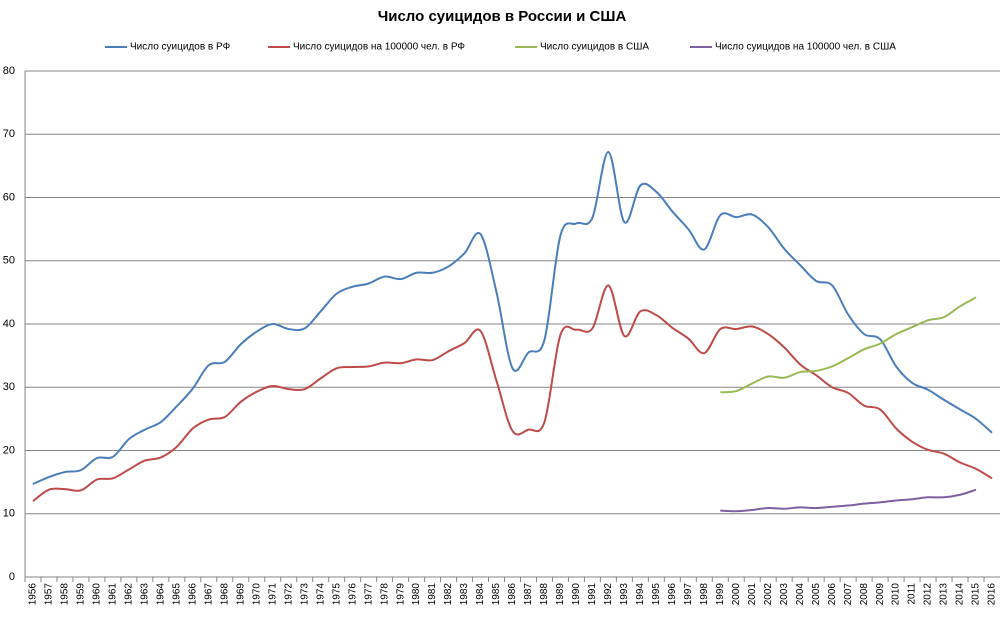 This screenshot has height=619, width=1004. I want to click on x-tick-label: 2006, so click(832, 594).